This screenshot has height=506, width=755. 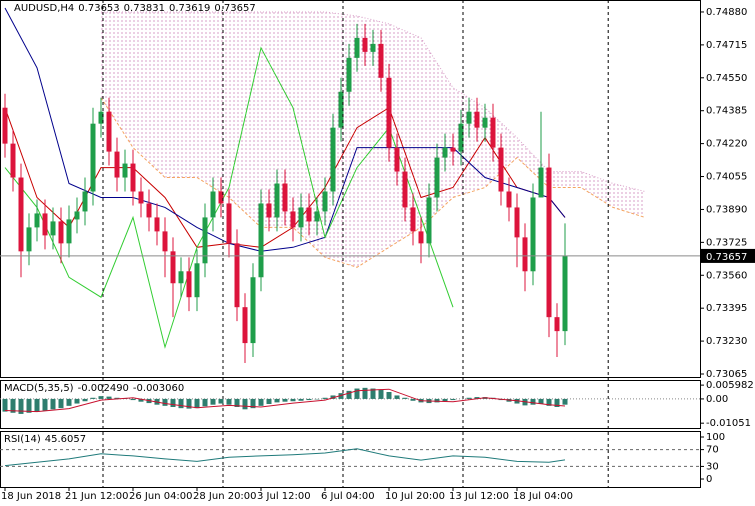 I want to click on y-tick-label: 100, so click(x=715, y=437).